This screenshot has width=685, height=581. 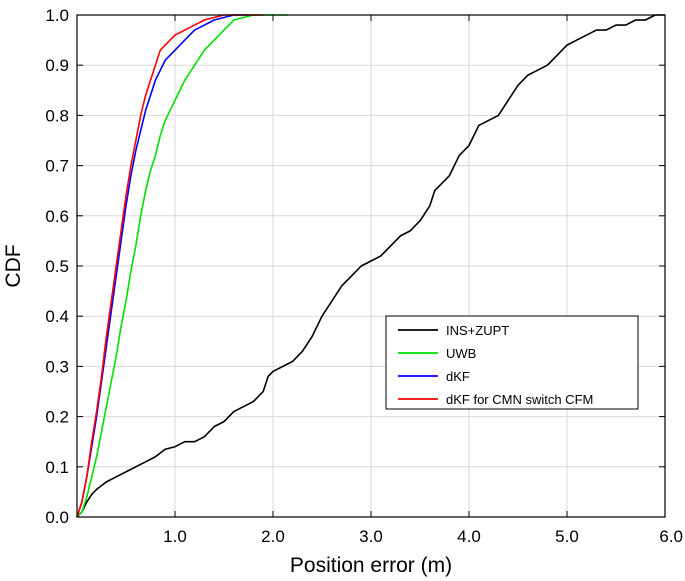 I want to click on y-tick-label: 0.5, so click(x=57, y=266).